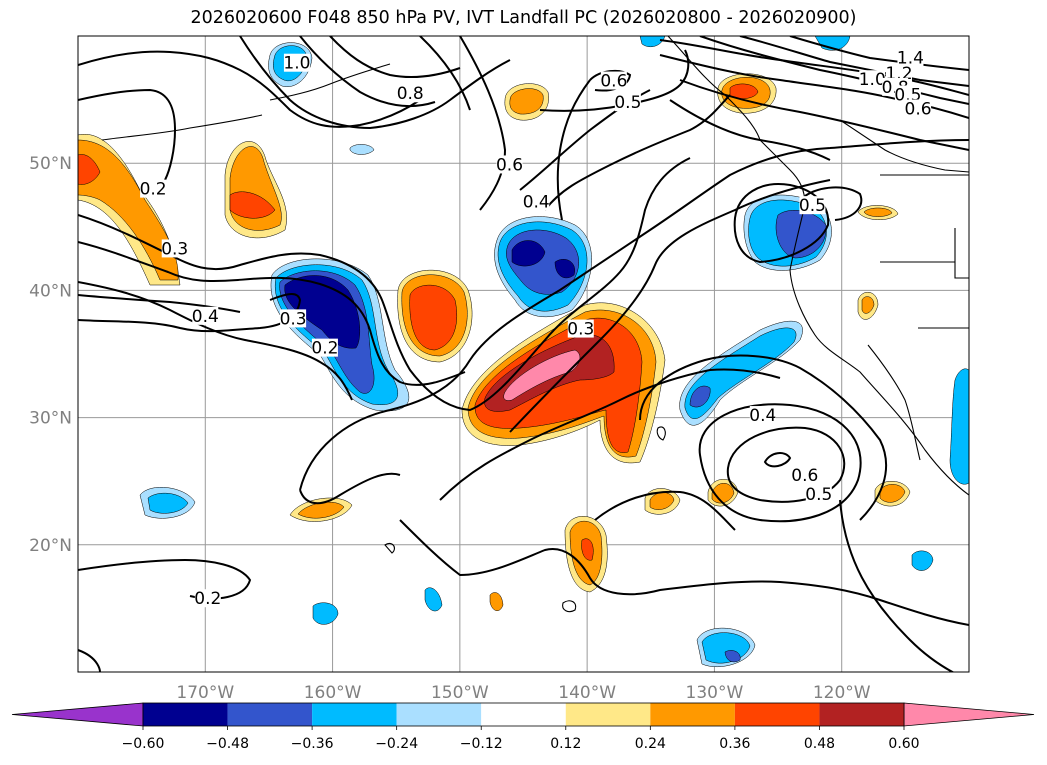  I want to click on contour-label: 0.8, so click(410, 94).